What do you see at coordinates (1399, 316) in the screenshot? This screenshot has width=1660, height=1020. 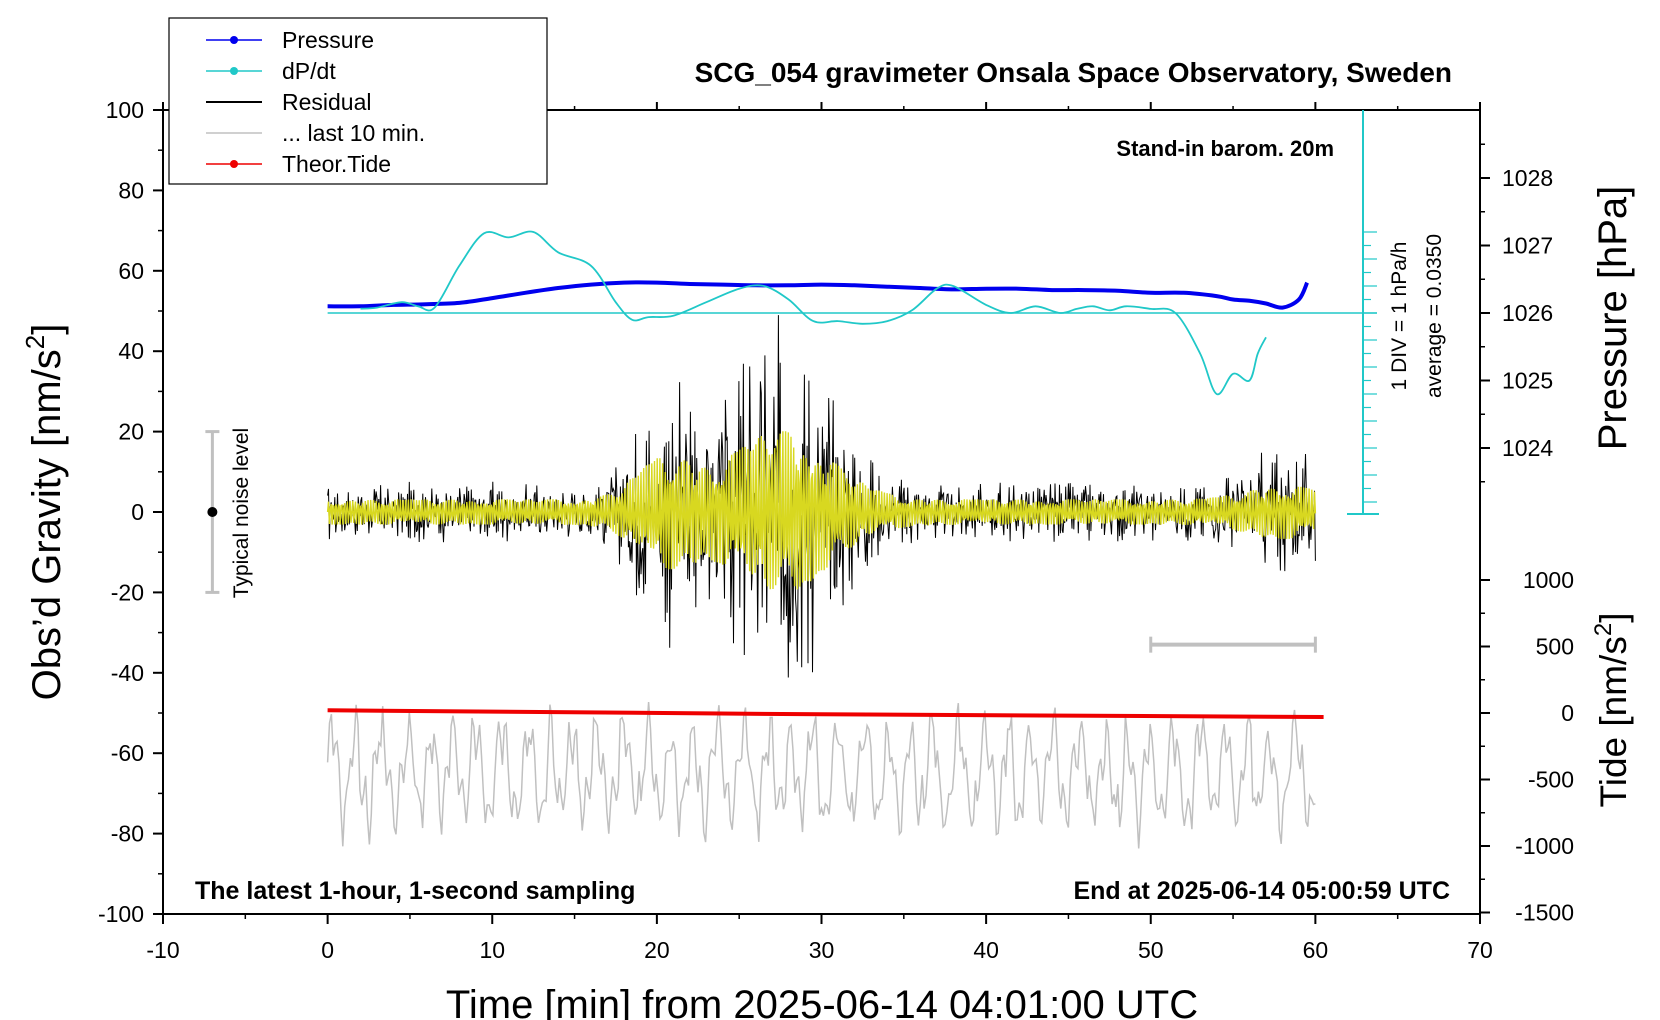 I see `div-label: 1 DIV = 1 hPa/h` at bounding box center [1399, 316].